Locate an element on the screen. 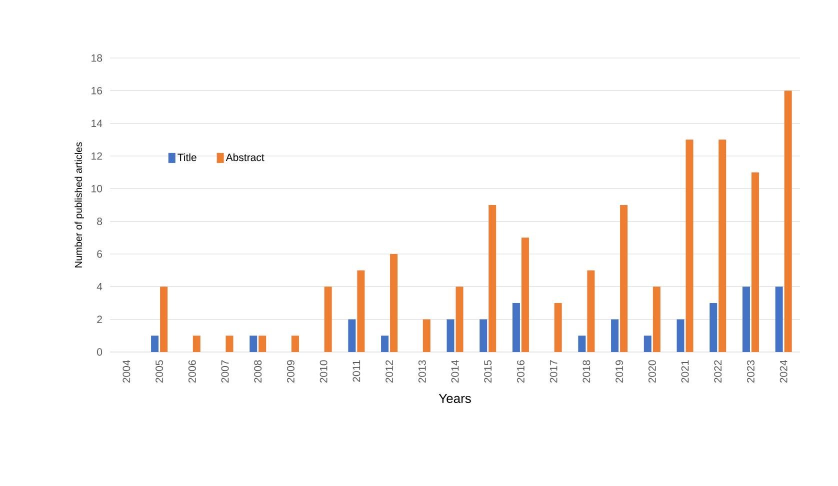  x-tick-label: 2009 is located at coordinates (290, 371).